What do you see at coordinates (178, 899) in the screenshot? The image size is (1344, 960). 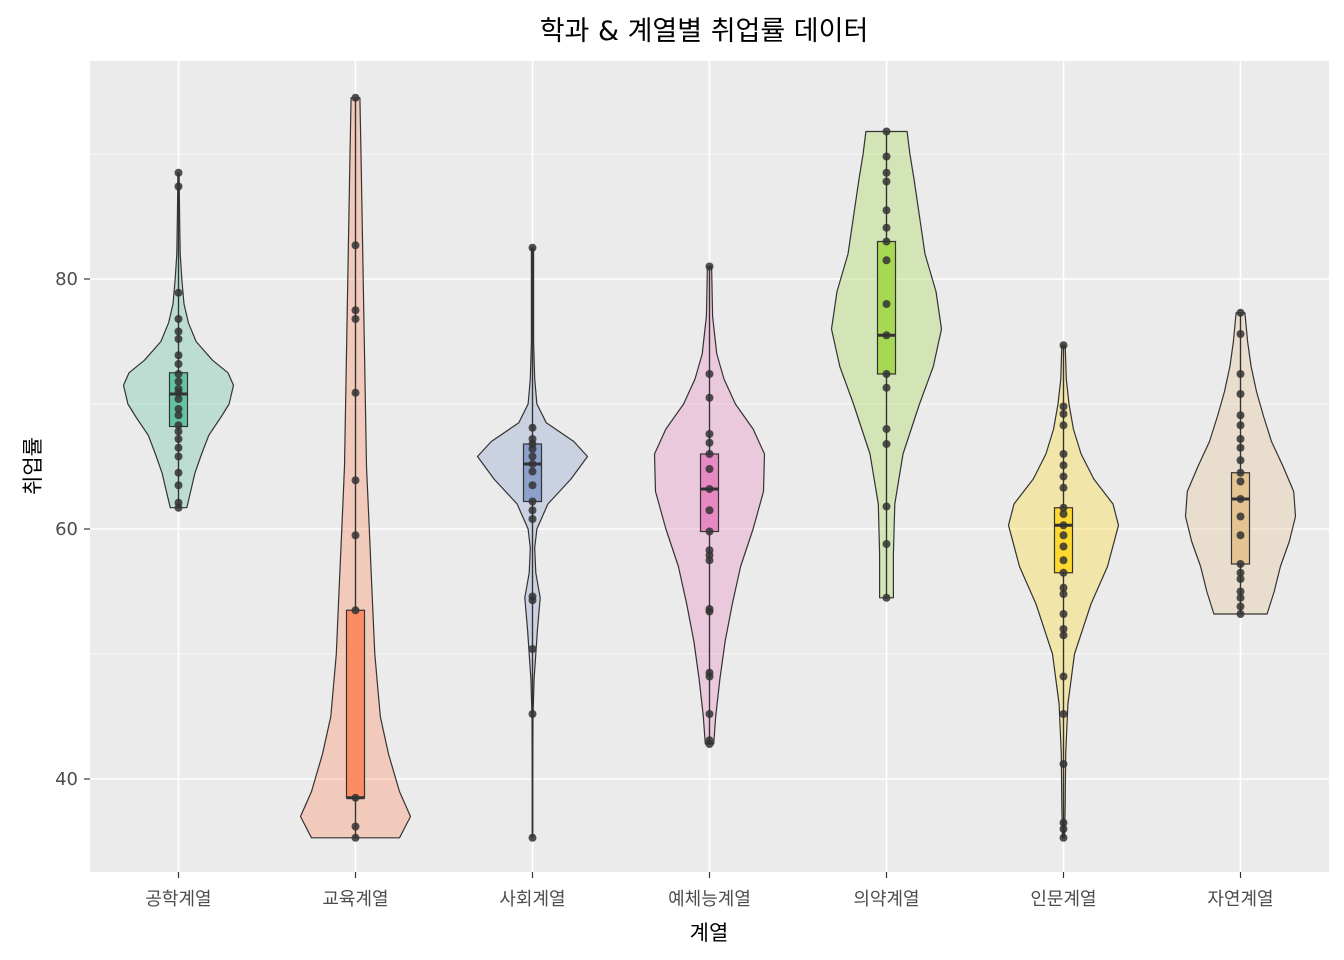 I see `x-tick-label: 공학계열` at bounding box center [178, 899].